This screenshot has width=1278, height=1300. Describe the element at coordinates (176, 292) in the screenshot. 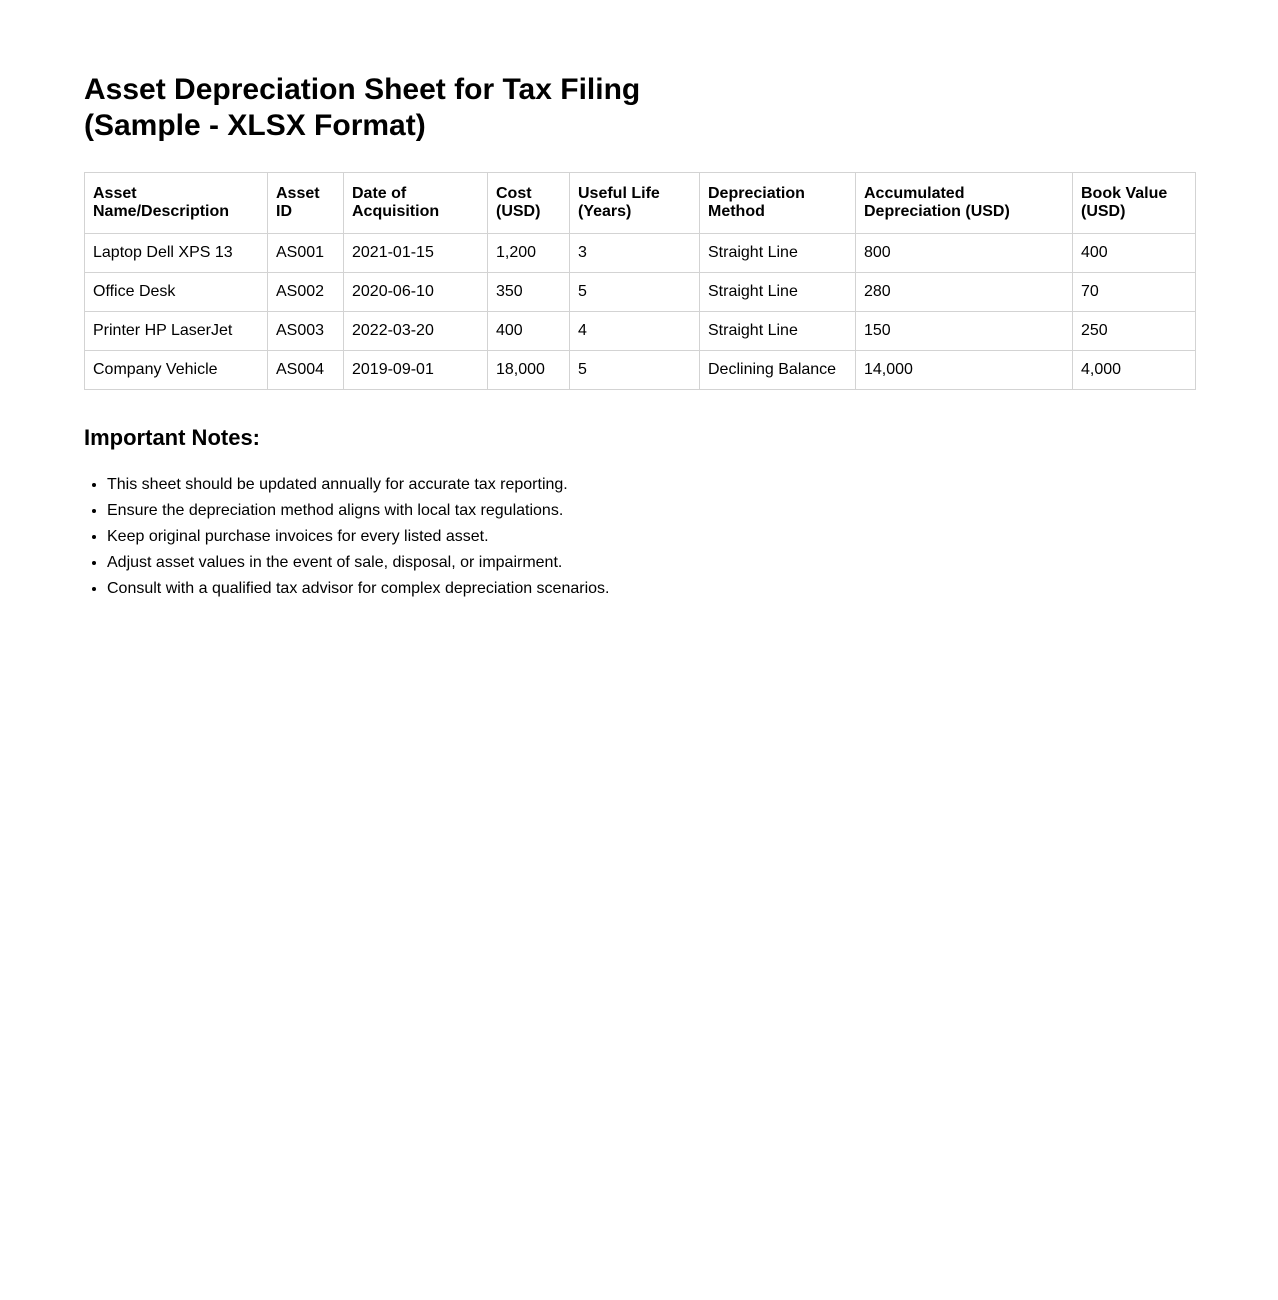

I see `cell-asset-name: Office Desk` at that location.